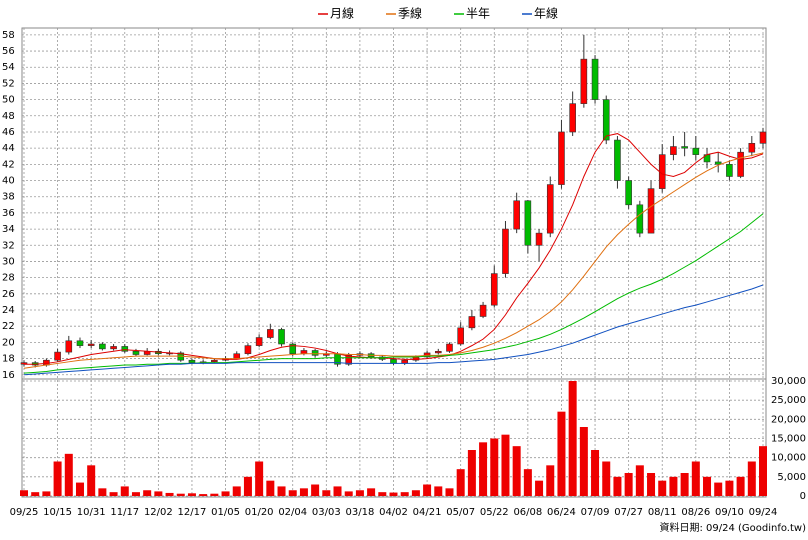  What do you see at coordinates (8, 83) in the screenshot?
I see `y-tick-label: 52` at bounding box center [8, 83].